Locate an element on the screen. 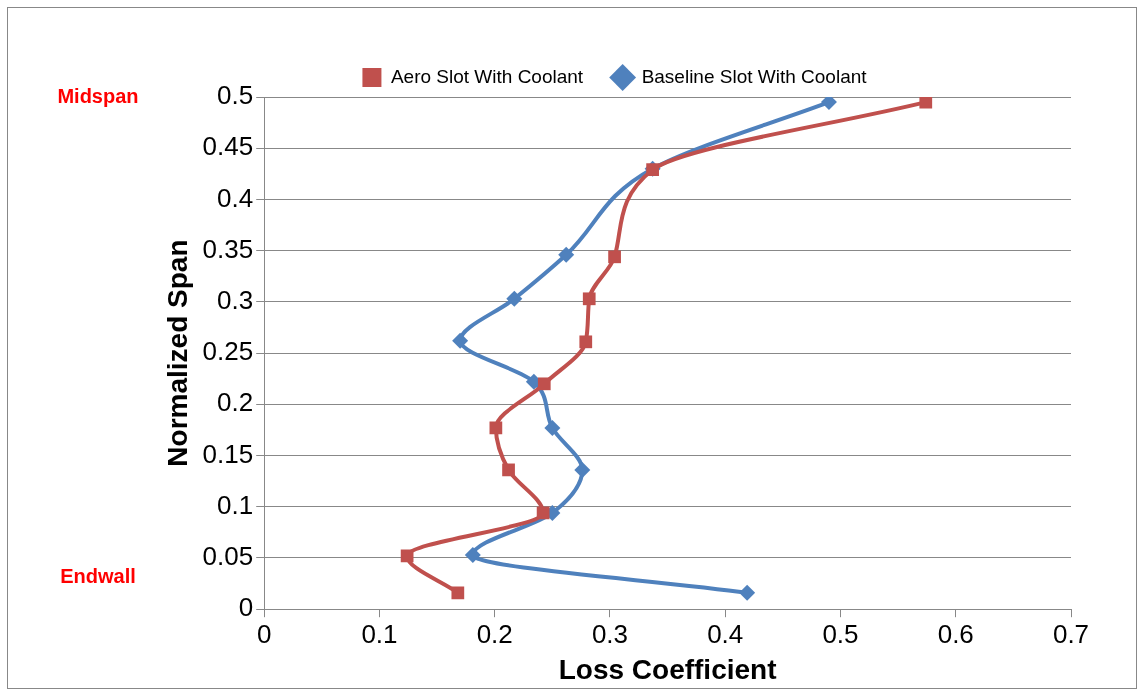  legend-label: Baseline Slot With Coolant is located at coordinates (754, 76).